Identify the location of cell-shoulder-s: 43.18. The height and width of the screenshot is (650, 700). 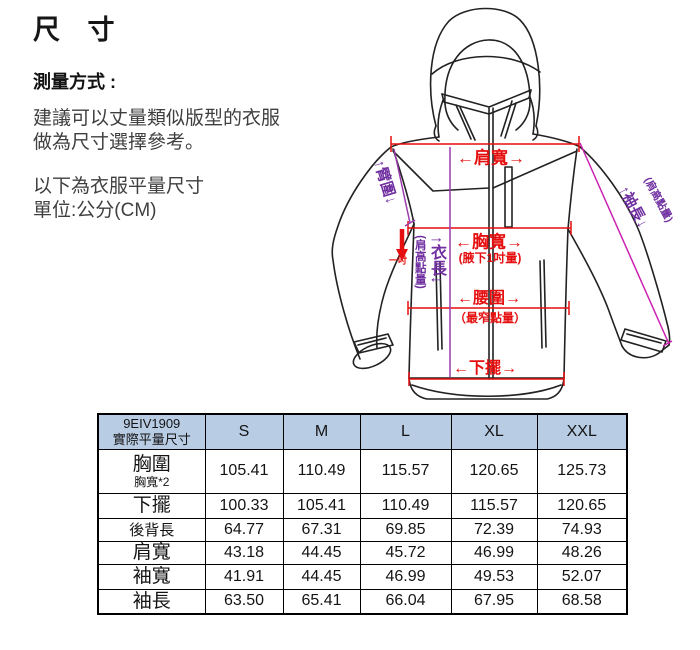
(244, 552).